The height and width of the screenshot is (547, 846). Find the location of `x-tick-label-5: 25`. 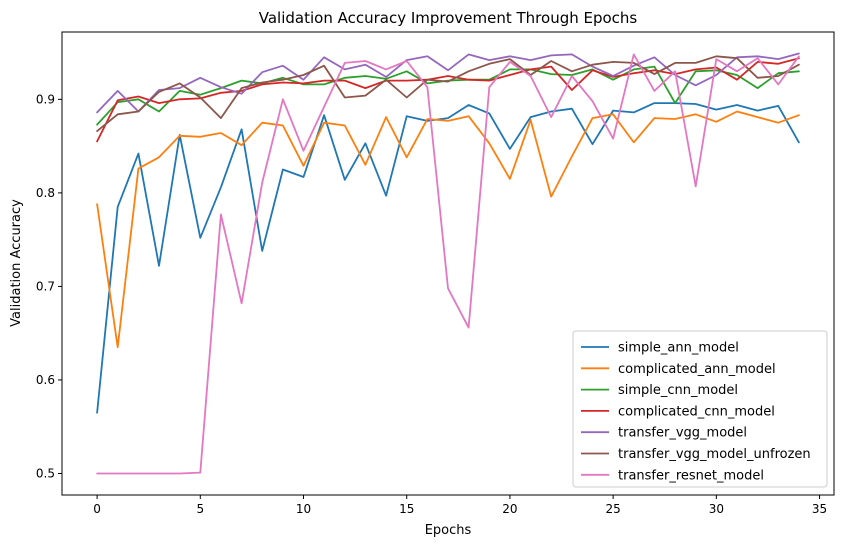

x-tick-label-5: 25 is located at coordinates (612, 509).